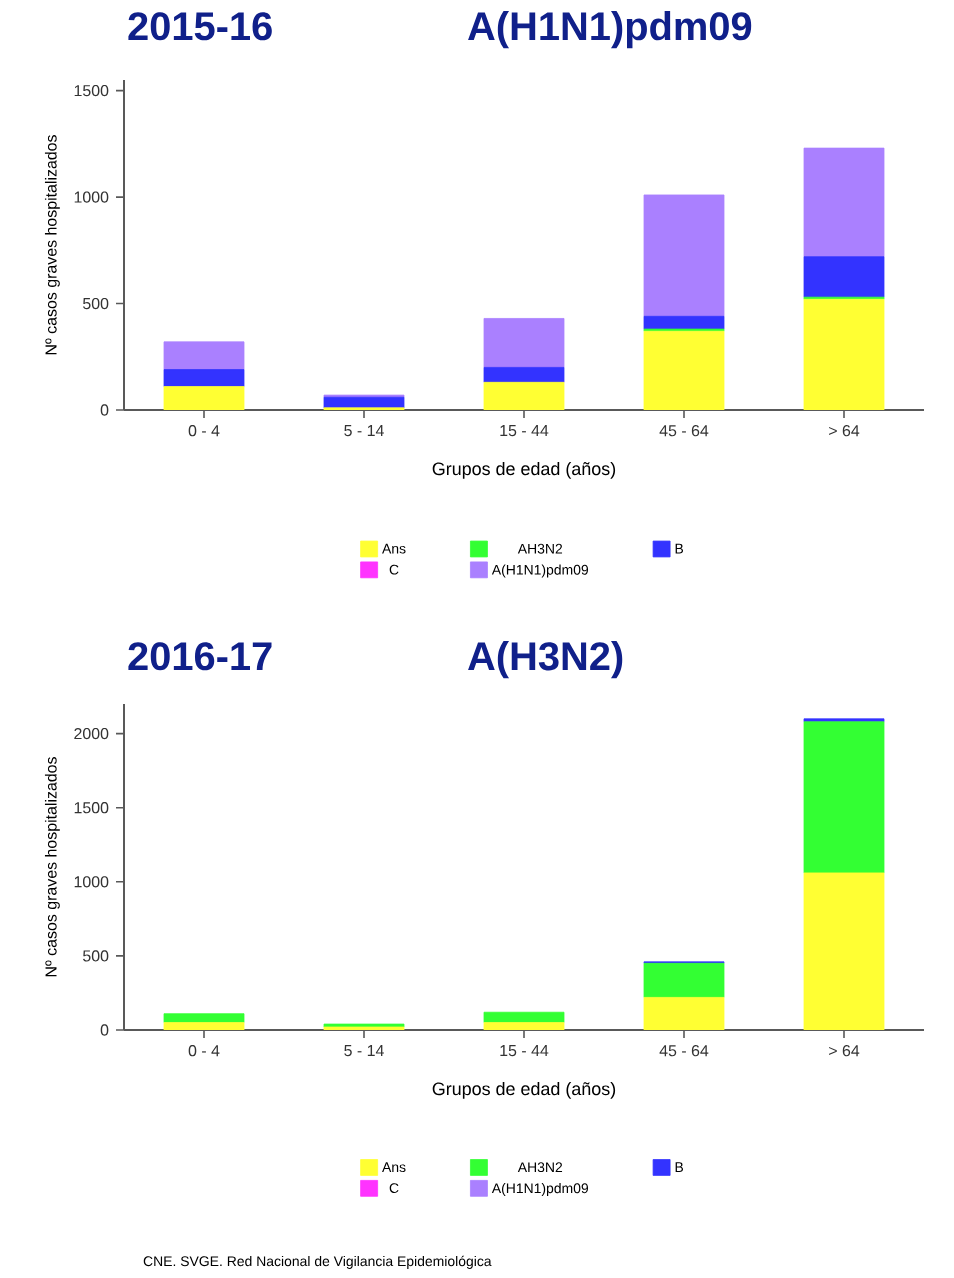 The width and height of the screenshot is (954, 1278). What do you see at coordinates (545, 660) in the screenshot?
I see `chart-subtitle: A(H3N2)` at bounding box center [545, 660].